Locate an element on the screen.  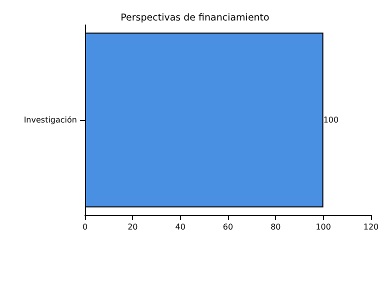
y-tick-label: Investigación is located at coordinates (50, 120).